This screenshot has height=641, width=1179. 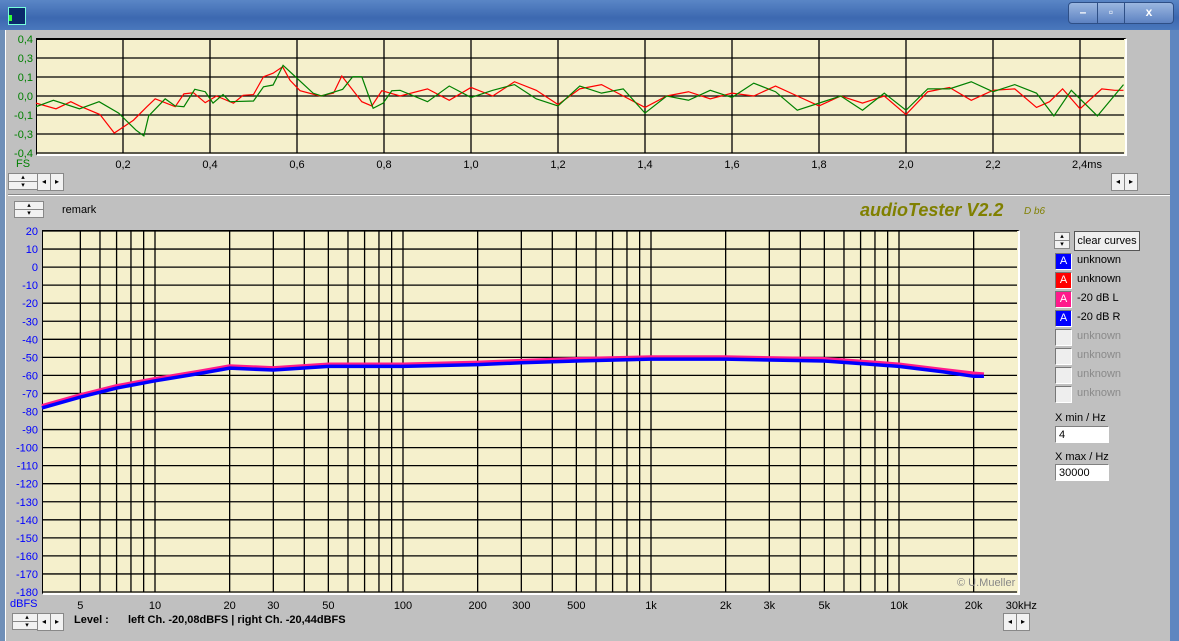 What do you see at coordinates (1023, 622) in the screenshot?
I see `spectrum-right-scroll-right-button: ▸` at bounding box center [1023, 622].